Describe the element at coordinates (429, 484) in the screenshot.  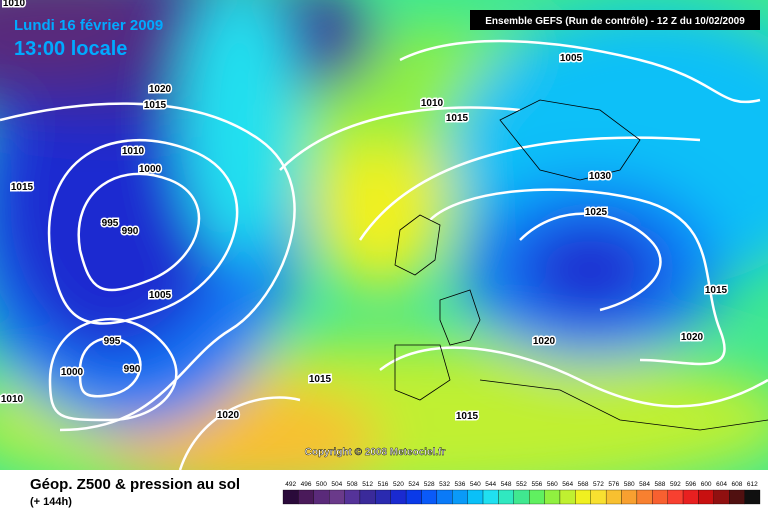
I see `legend-label: 528` at that location.